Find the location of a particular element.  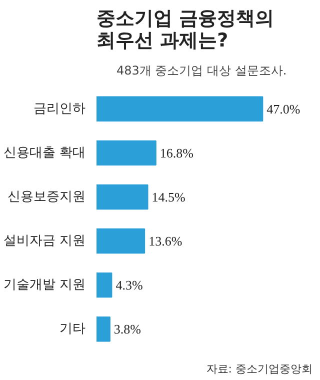

data-label: 16.8% is located at coordinates (177, 152).